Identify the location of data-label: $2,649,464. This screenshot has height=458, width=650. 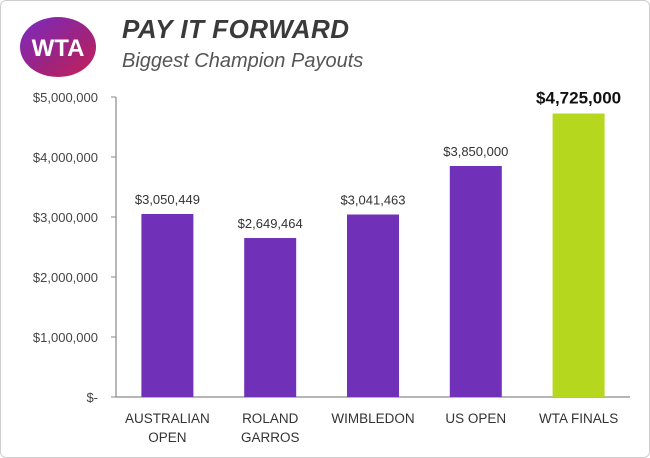
(270, 223).